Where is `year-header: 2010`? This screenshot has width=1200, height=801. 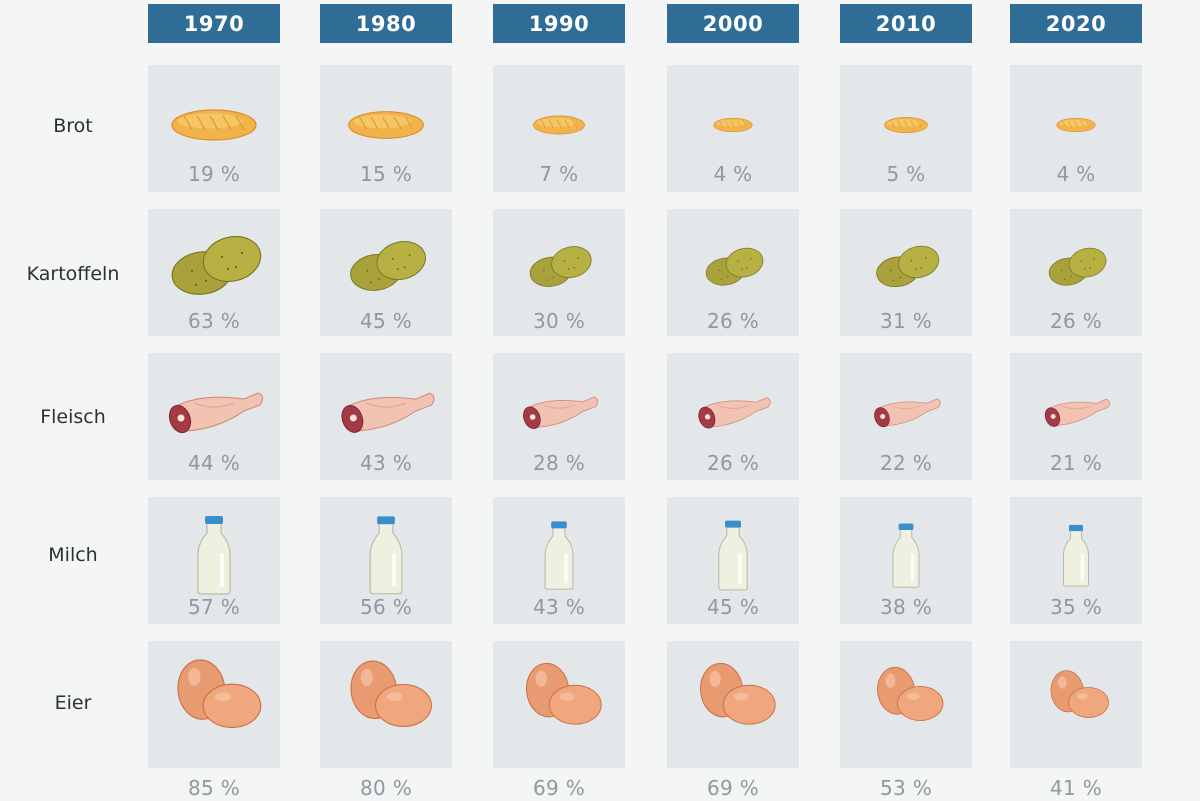 year-header: 2010 is located at coordinates (906, 23).